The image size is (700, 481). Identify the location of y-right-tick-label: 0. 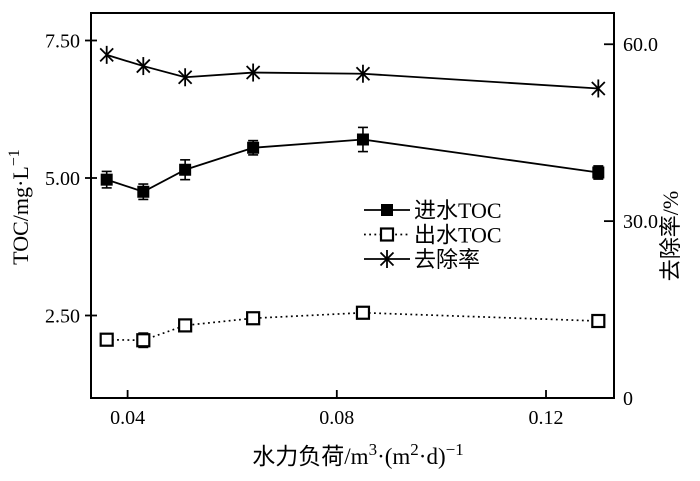
(628, 399).